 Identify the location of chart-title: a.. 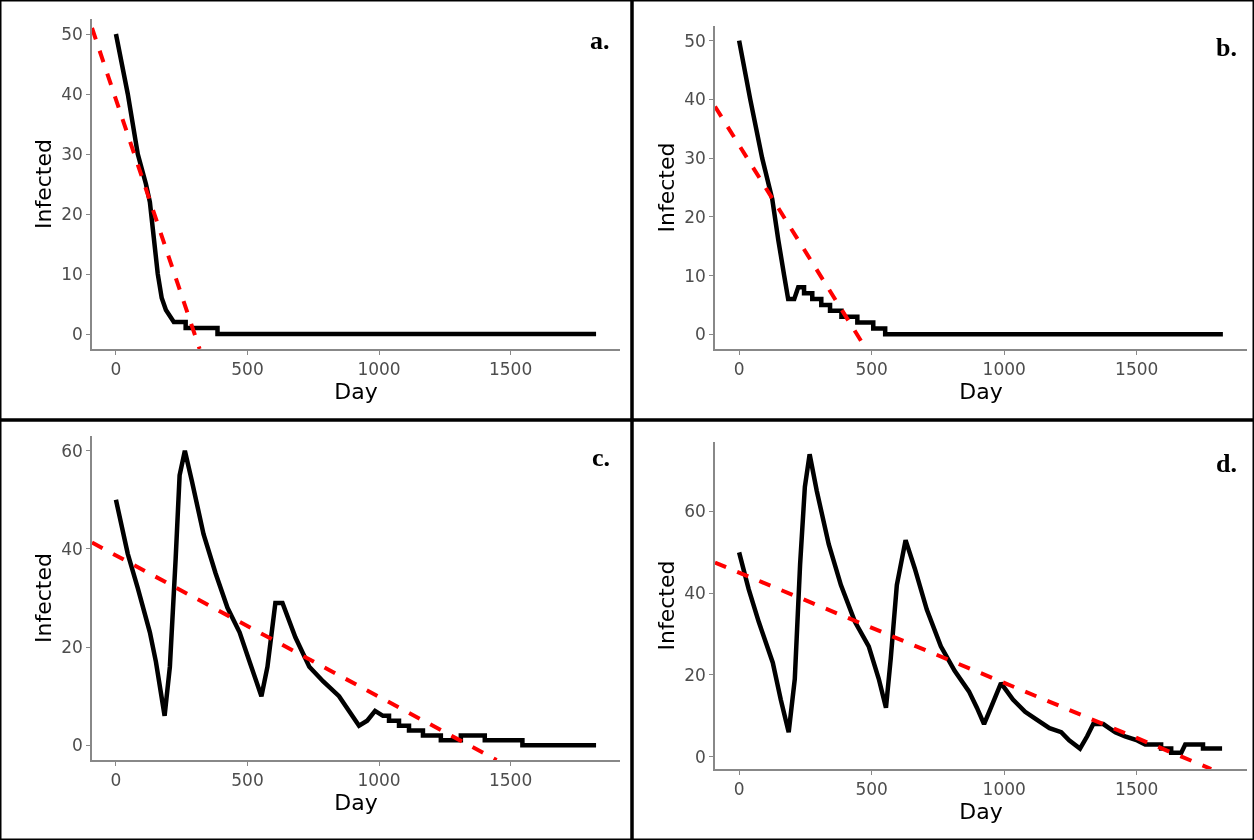
(600, 40).